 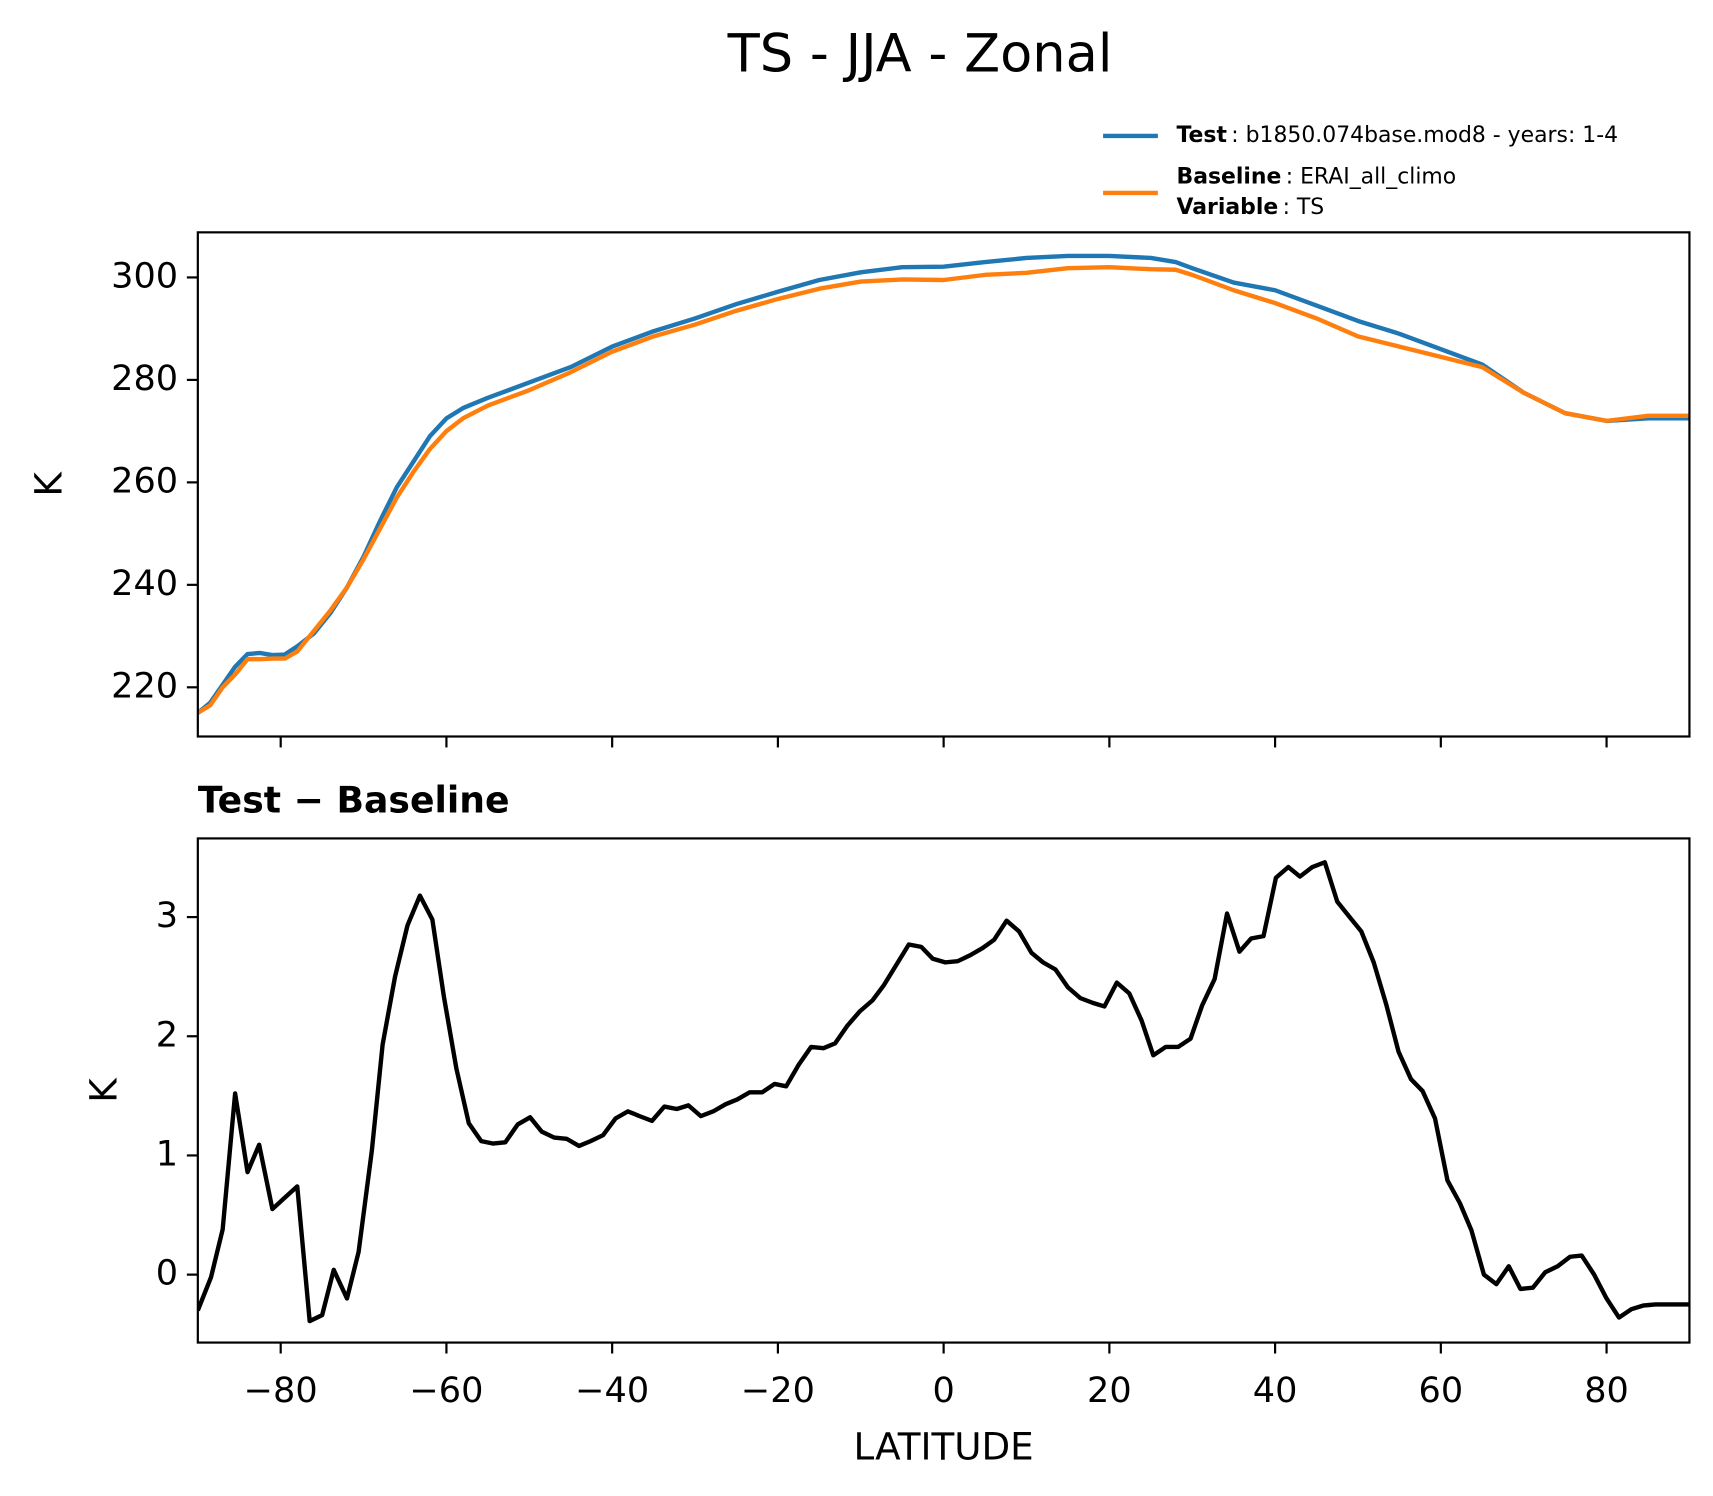 I want to click on x-axis-label: LATITUDE, so click(x=944, y=1446).